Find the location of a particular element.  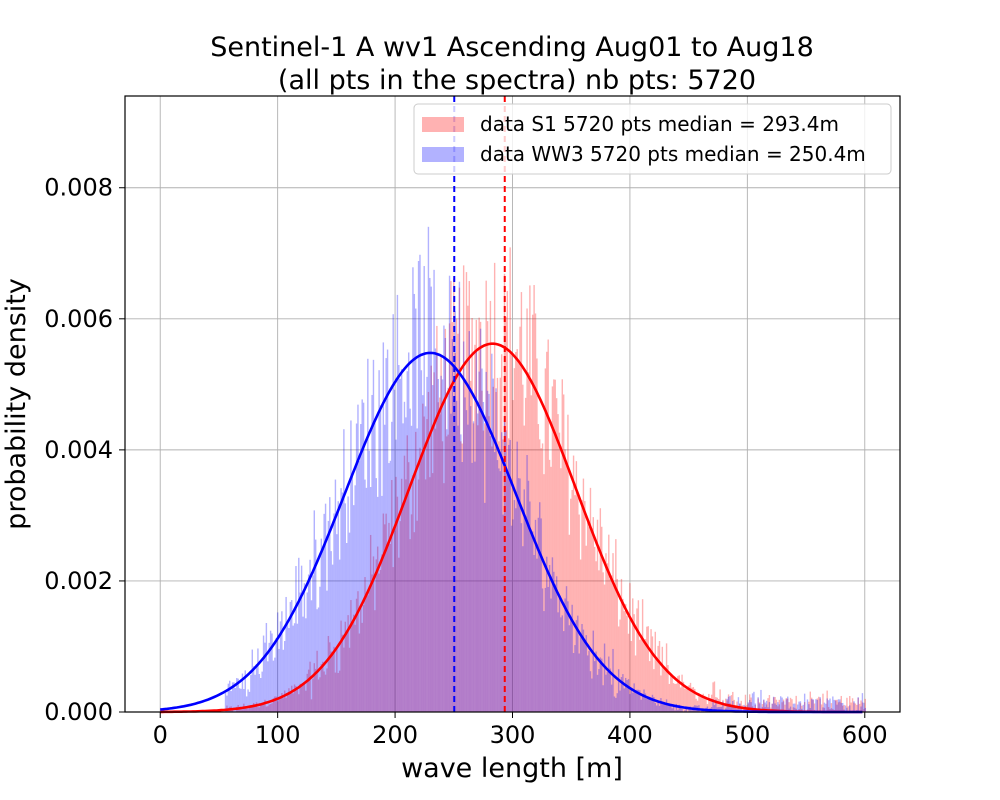

x-tick-label: 400 is located at coordinates (630, 735).